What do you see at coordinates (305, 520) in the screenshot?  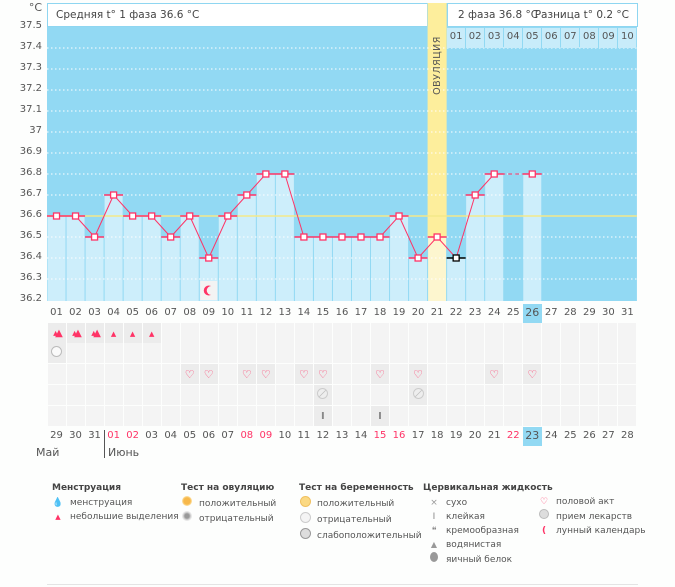 I see `pregnancy-negative-icon` at bounding box center [305, 520].